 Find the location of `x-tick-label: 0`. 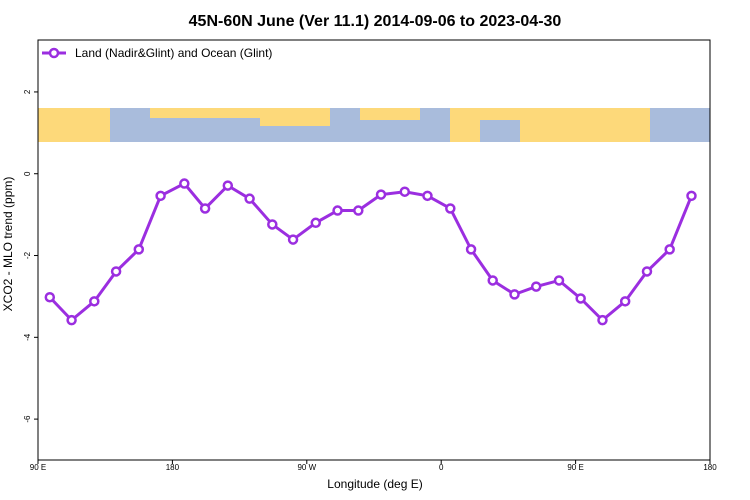

x-tick-label: 0 is located at coordinates (441, 467).